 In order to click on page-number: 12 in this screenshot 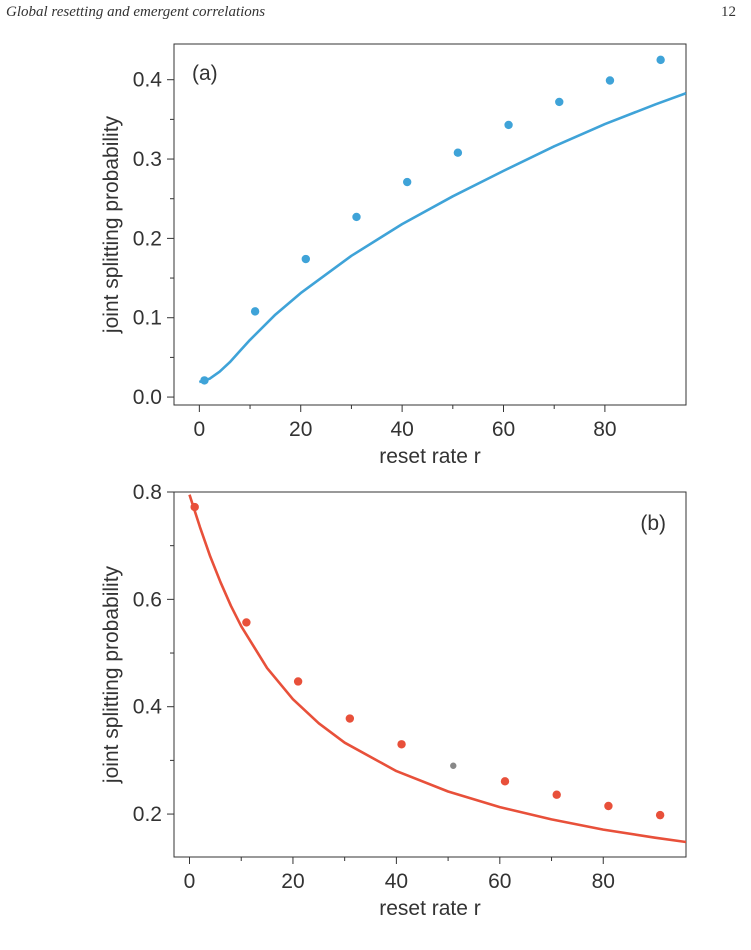, I will do `click(728, 12)`.